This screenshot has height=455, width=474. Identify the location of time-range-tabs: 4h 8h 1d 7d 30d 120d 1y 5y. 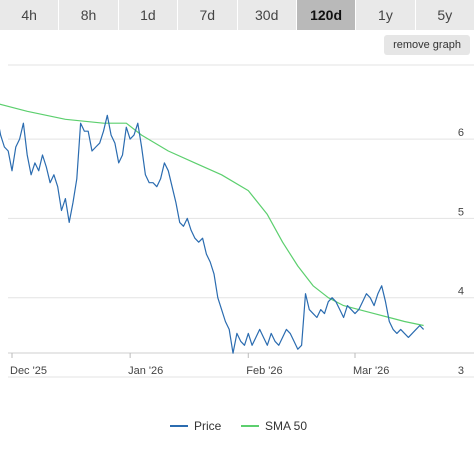
(237, 15).